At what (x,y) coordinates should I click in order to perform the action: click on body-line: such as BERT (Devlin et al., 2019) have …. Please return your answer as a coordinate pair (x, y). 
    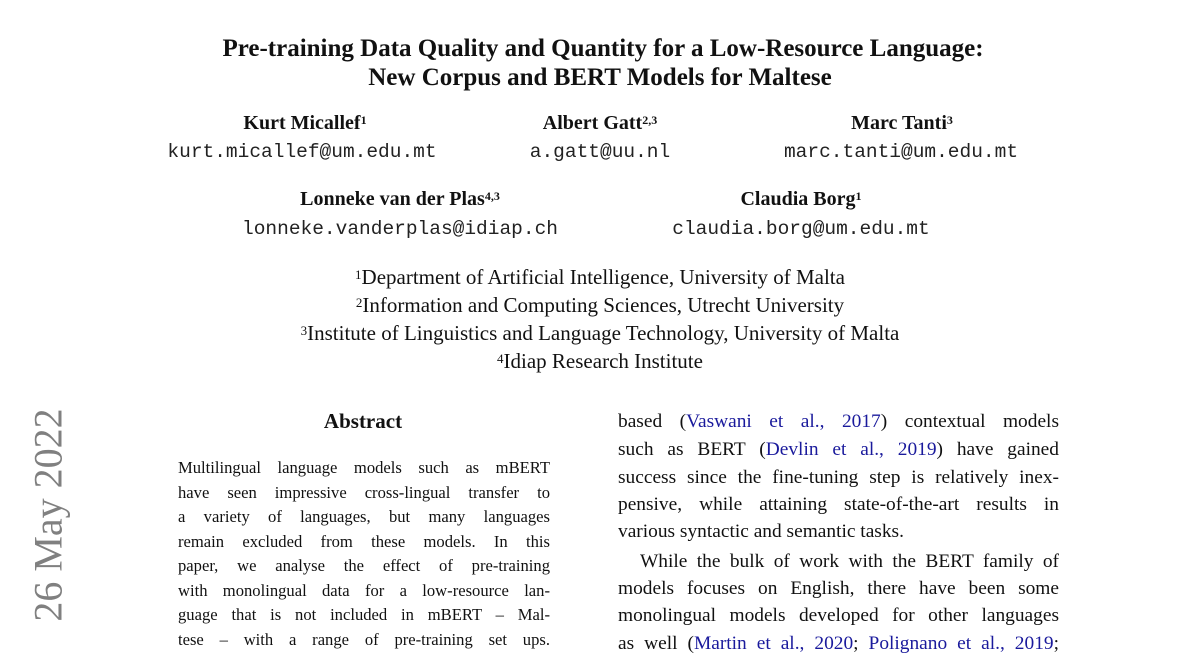
    Looking at the image, I should click on (838, 450).